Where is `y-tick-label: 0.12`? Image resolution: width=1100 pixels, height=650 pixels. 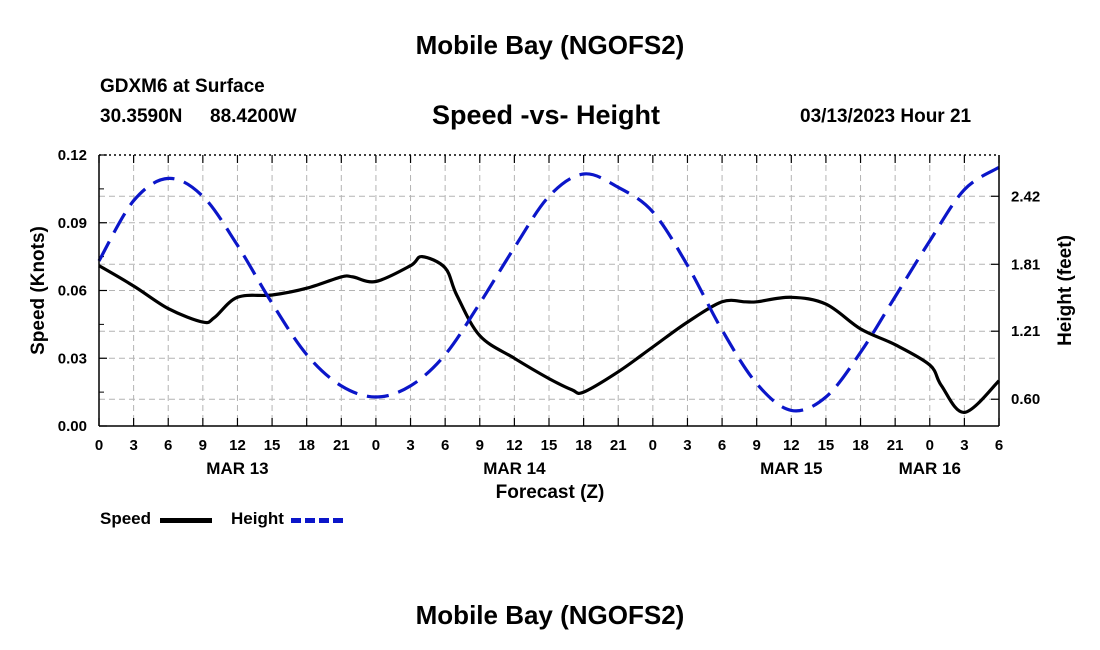
y-tick-label: 0.12 is located at coordinates (72, 155).